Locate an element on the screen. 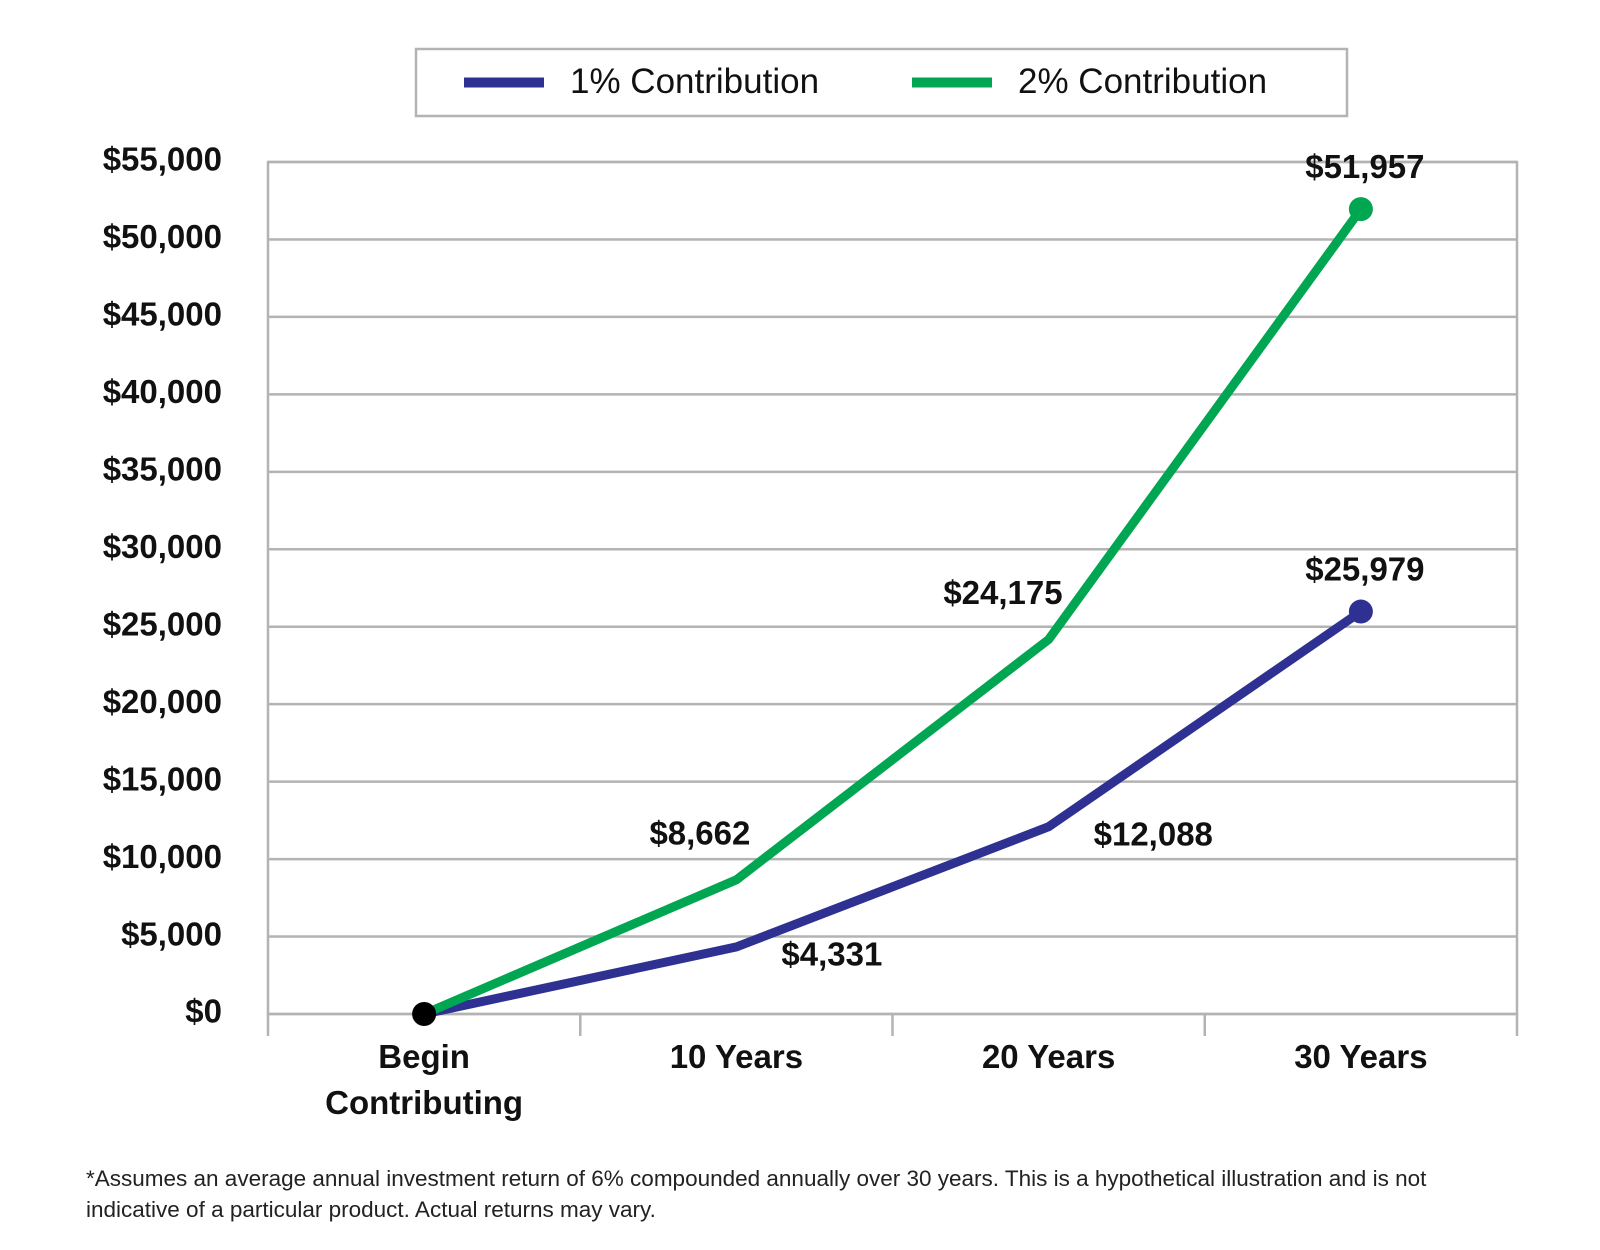 The height and width of the screenshot is (1250, 1600). start-marker is located at coordinates (424, 1014).